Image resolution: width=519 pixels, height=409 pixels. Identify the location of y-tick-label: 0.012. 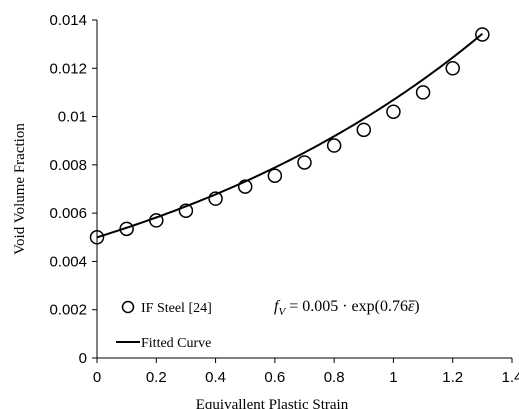
(68, 68).